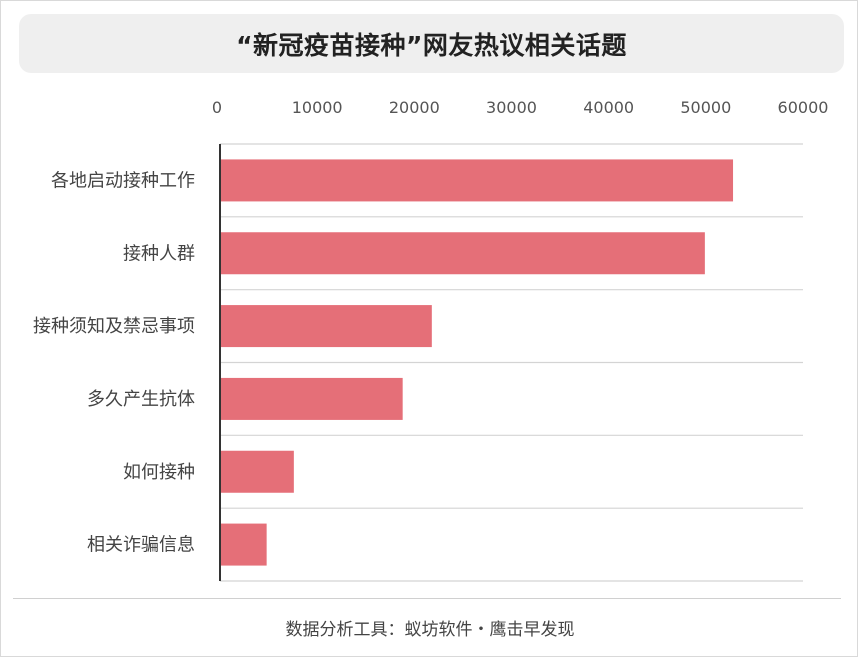  Describe the element at coordinates (803, 107) in the screenshot. I see `x-tick-label: 60000` at that location.